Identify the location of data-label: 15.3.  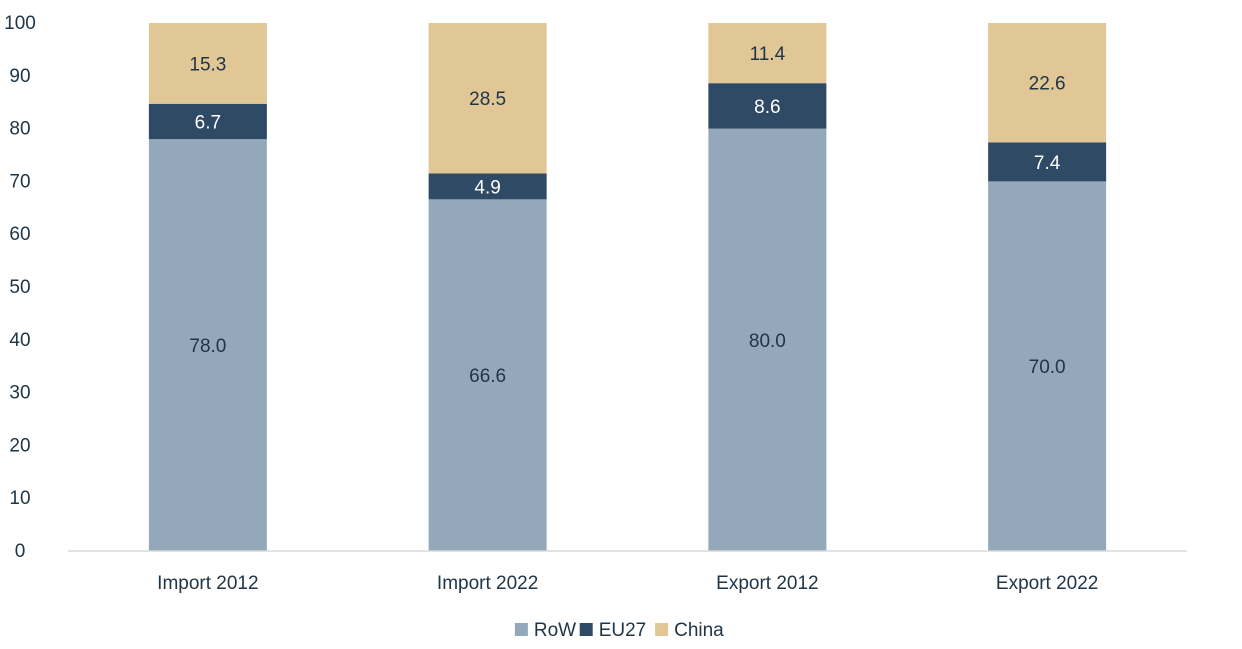
(207, 64).